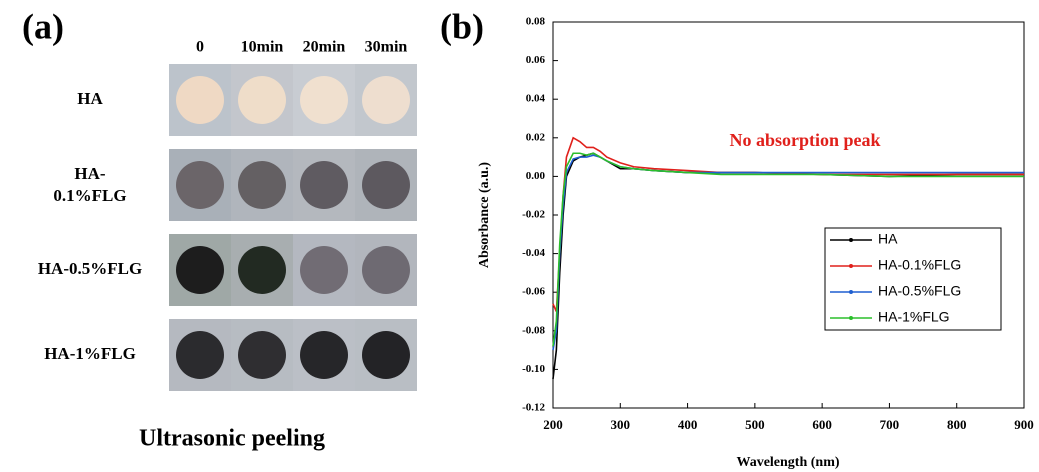  Describe the element at coordinates (462, 26) in the screenshot. I see `panel-label: (b)` at that location.